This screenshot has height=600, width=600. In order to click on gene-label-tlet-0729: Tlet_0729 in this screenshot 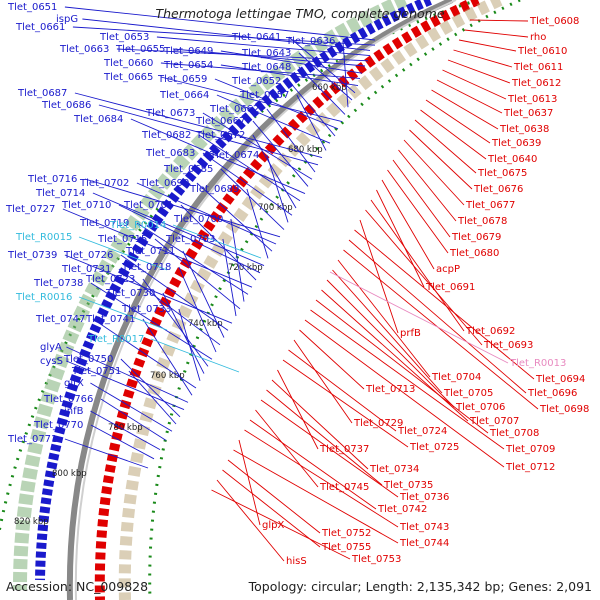, I will do `click(378, 423)`.